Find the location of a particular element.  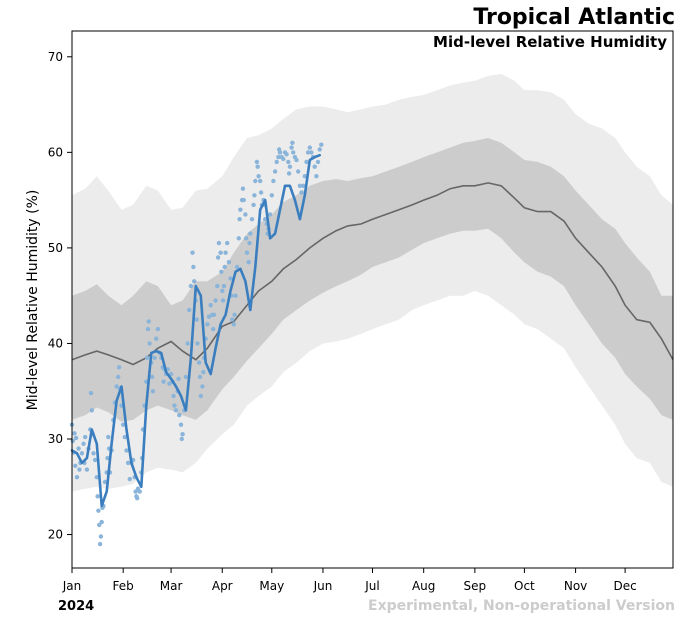

x-tick-label: May is located at coordinates (271, 586).